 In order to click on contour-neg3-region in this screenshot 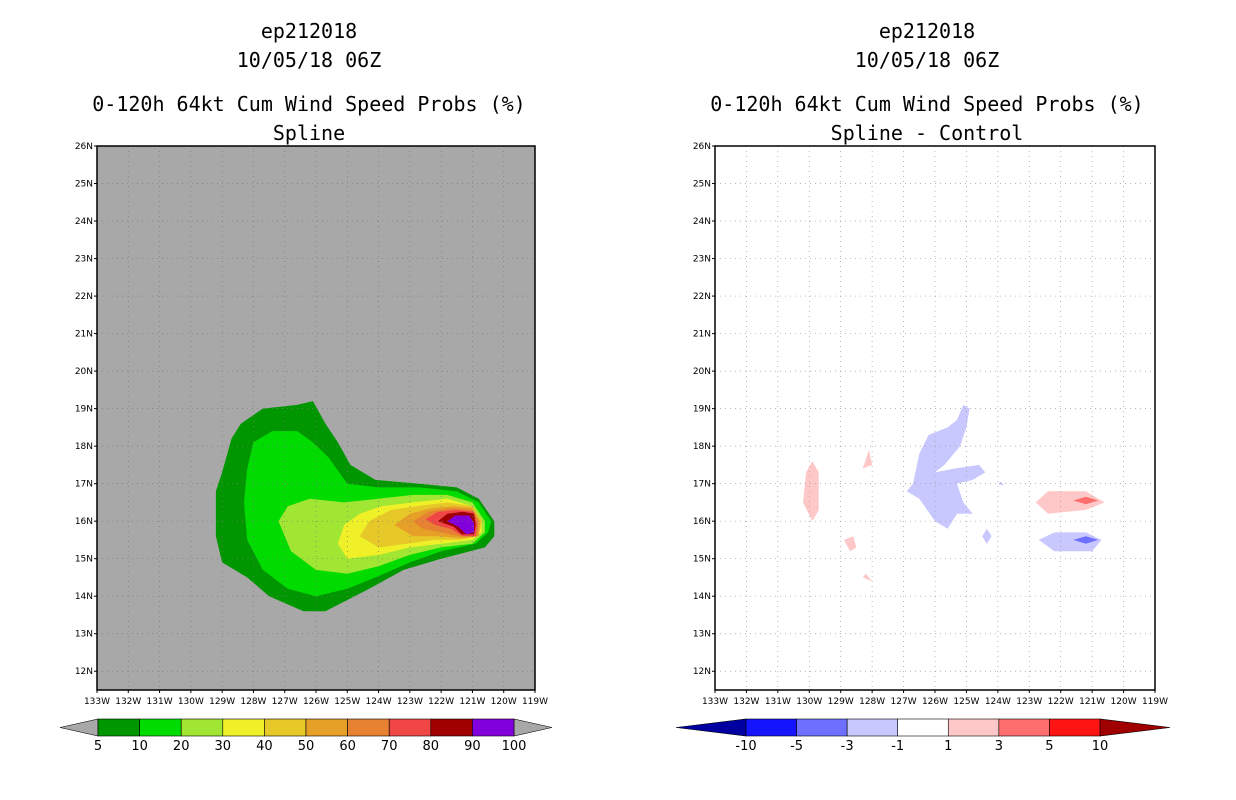, I will do `click(946, 466)`.